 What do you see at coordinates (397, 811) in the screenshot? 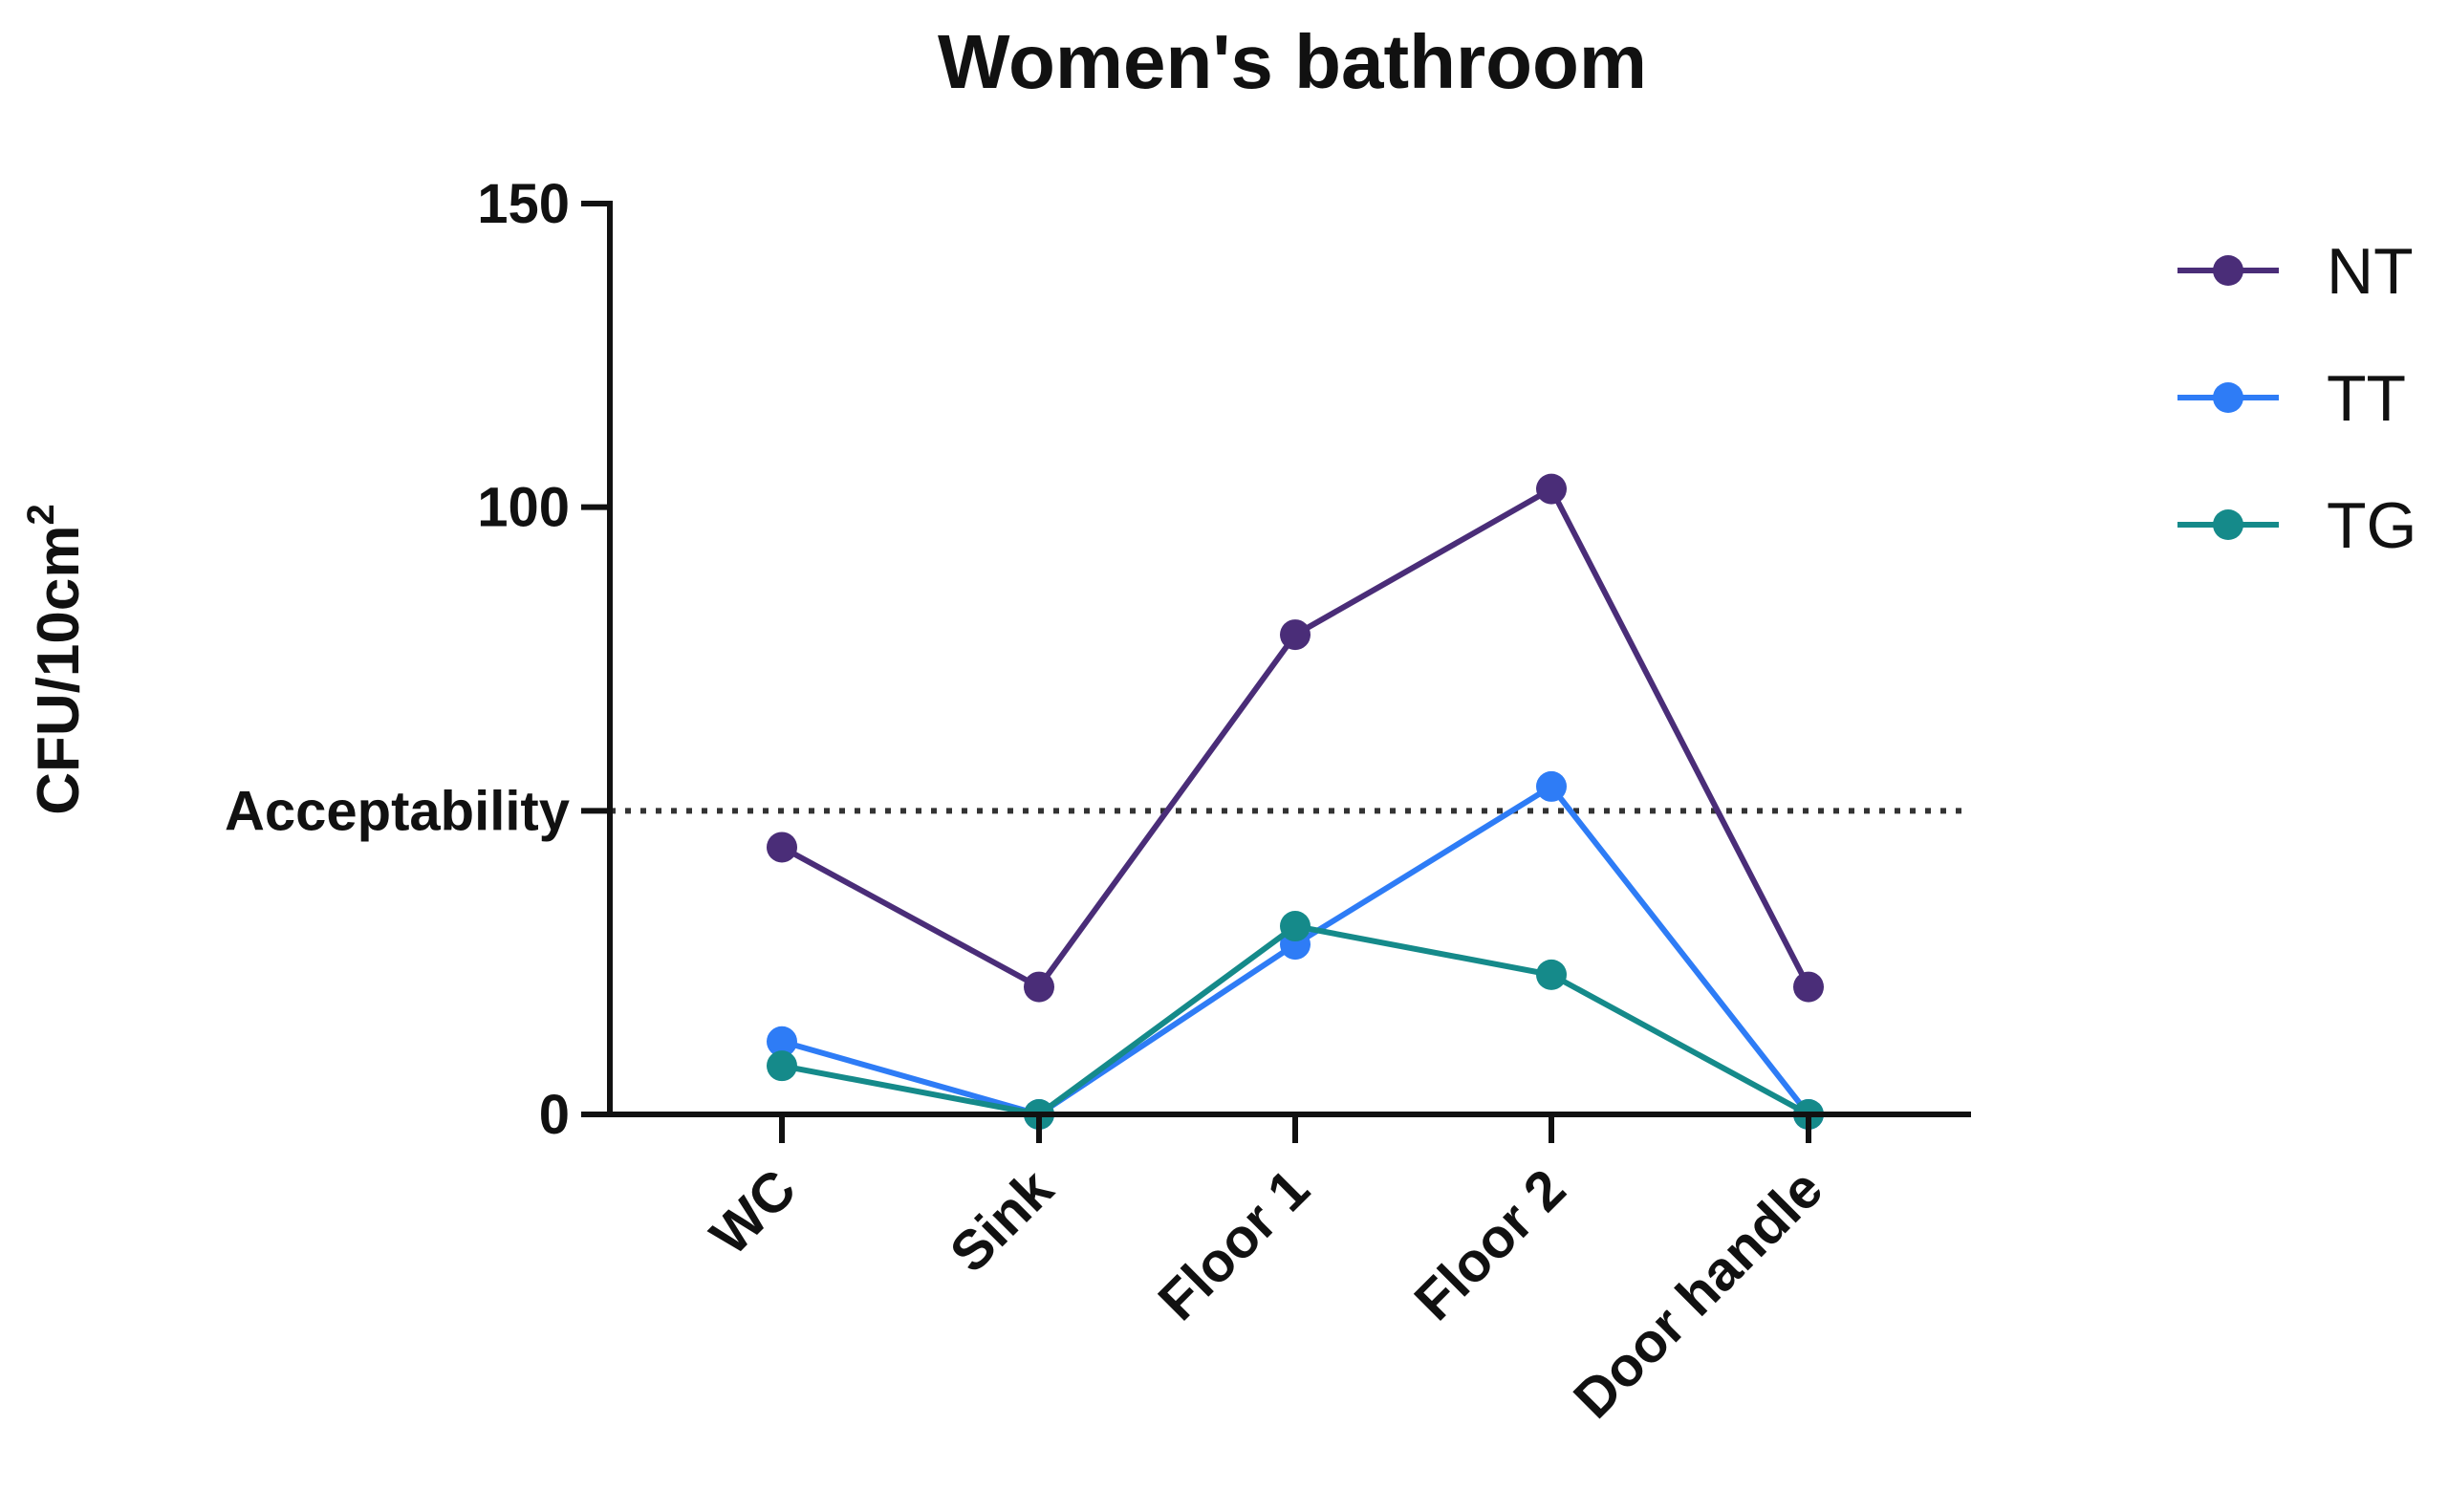
I see `y-tick-label: Acceptability` at bounding box center [397, 811].